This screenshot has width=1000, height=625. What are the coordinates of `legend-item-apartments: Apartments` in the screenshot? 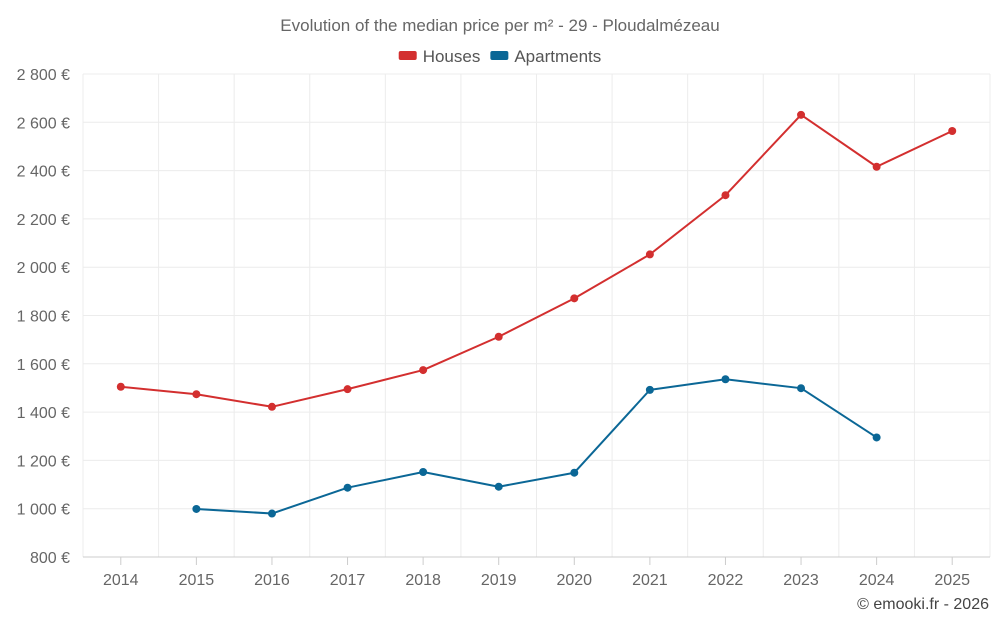 It's located at (545, 56).